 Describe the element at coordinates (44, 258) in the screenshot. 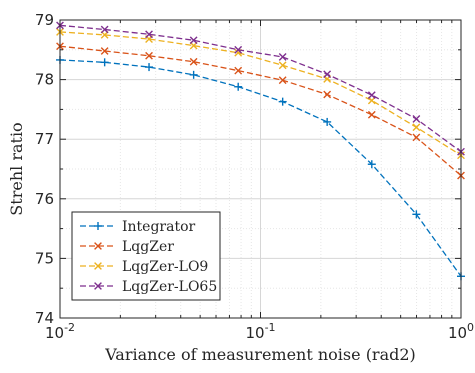

I see `y-tick-label: 75` at that location.